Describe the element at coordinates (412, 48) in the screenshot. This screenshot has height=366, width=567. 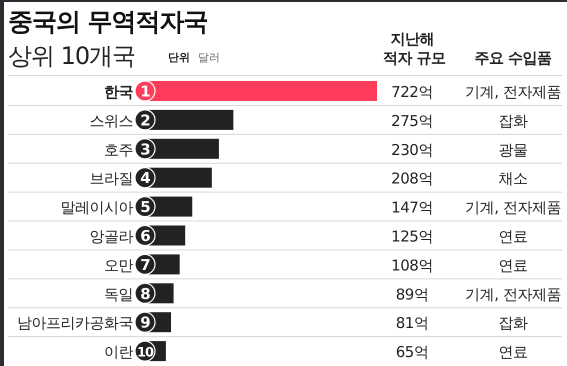
I see `text: 지난해 적자 규모` at that location.